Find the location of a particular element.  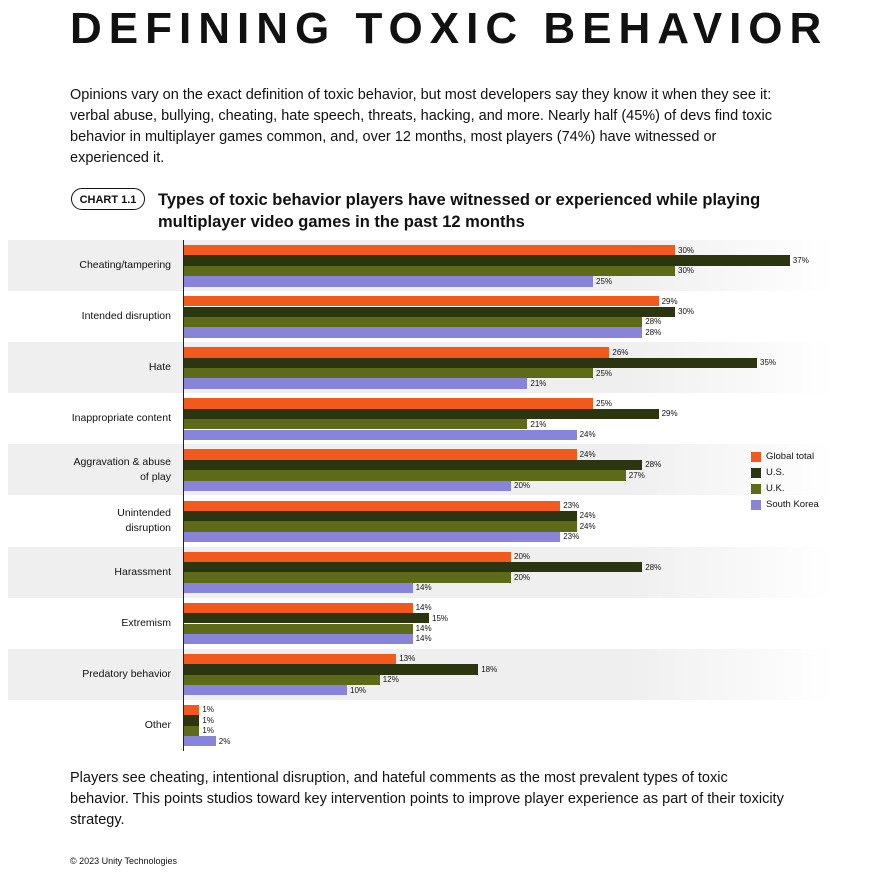

category-label: Extremism is located at coordinates (105, 623).